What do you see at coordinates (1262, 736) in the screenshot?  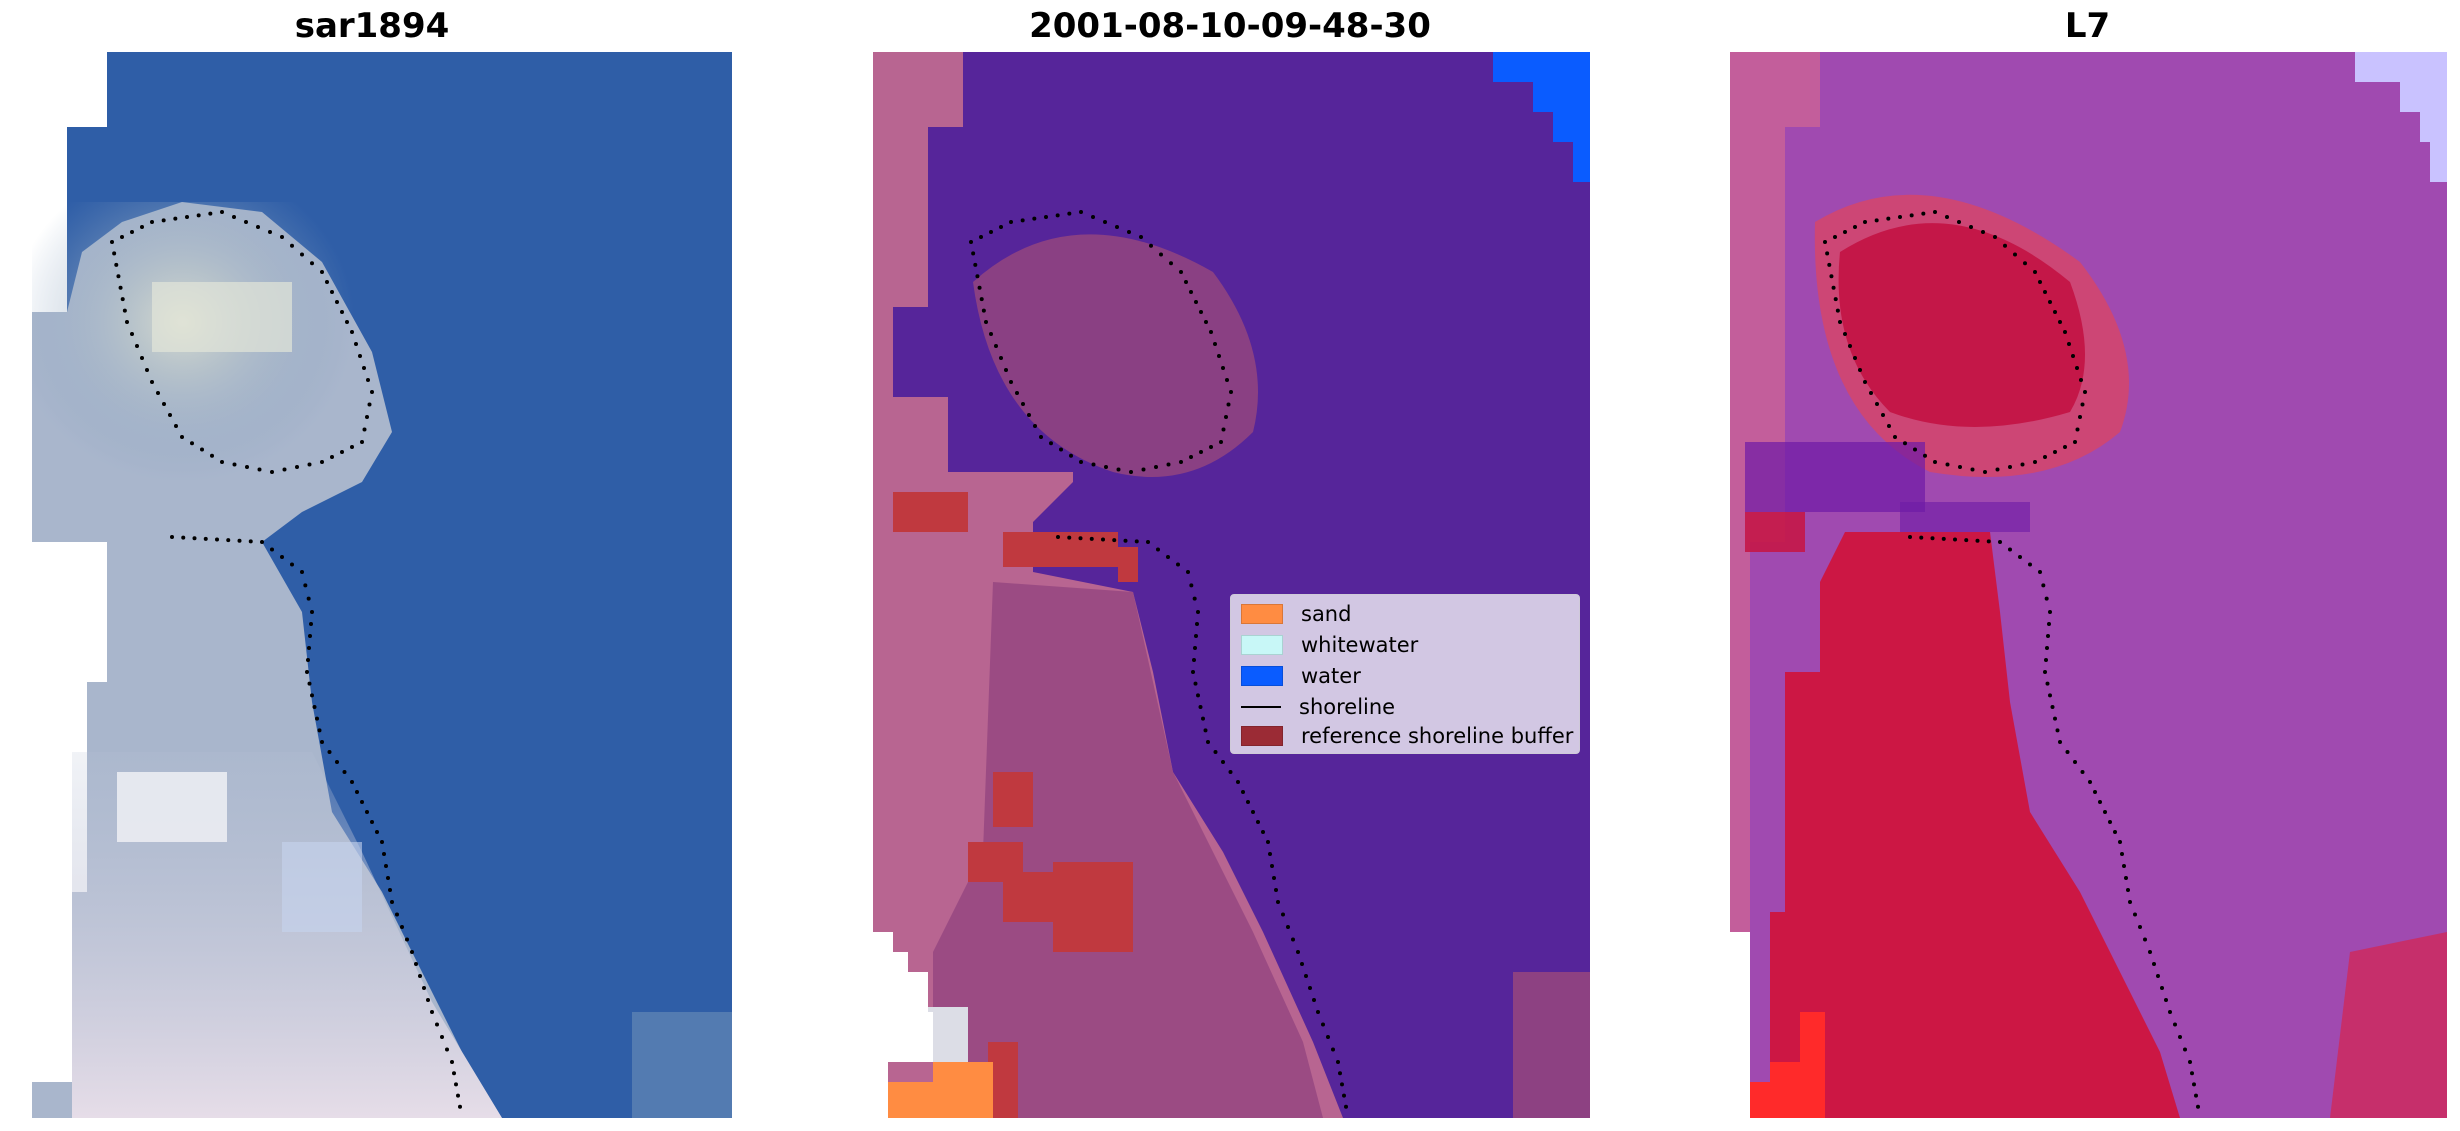 I see `legend-swatch-buffer` at bounding box center [1262, 736].